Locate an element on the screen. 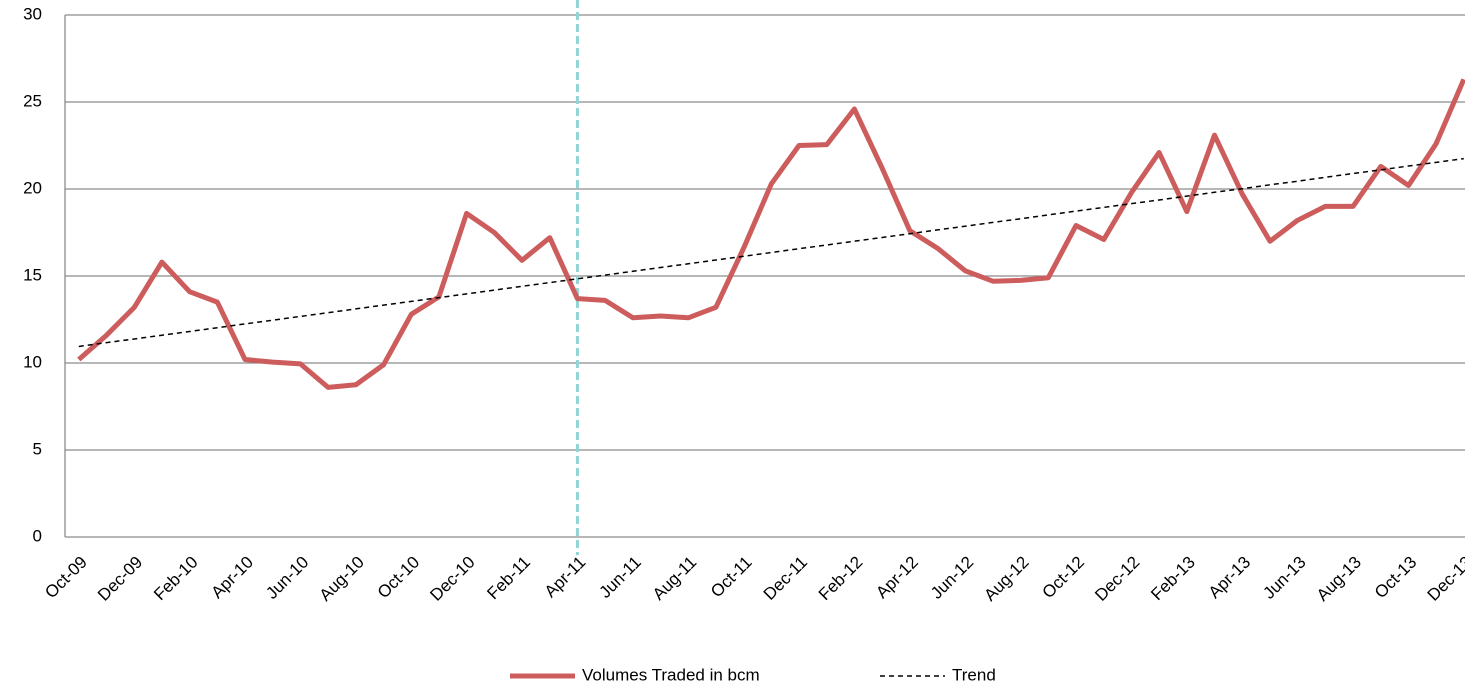 This screenshot has height=688, width=1465. y-tick-label: 25 is located at coordinates (32, 100).